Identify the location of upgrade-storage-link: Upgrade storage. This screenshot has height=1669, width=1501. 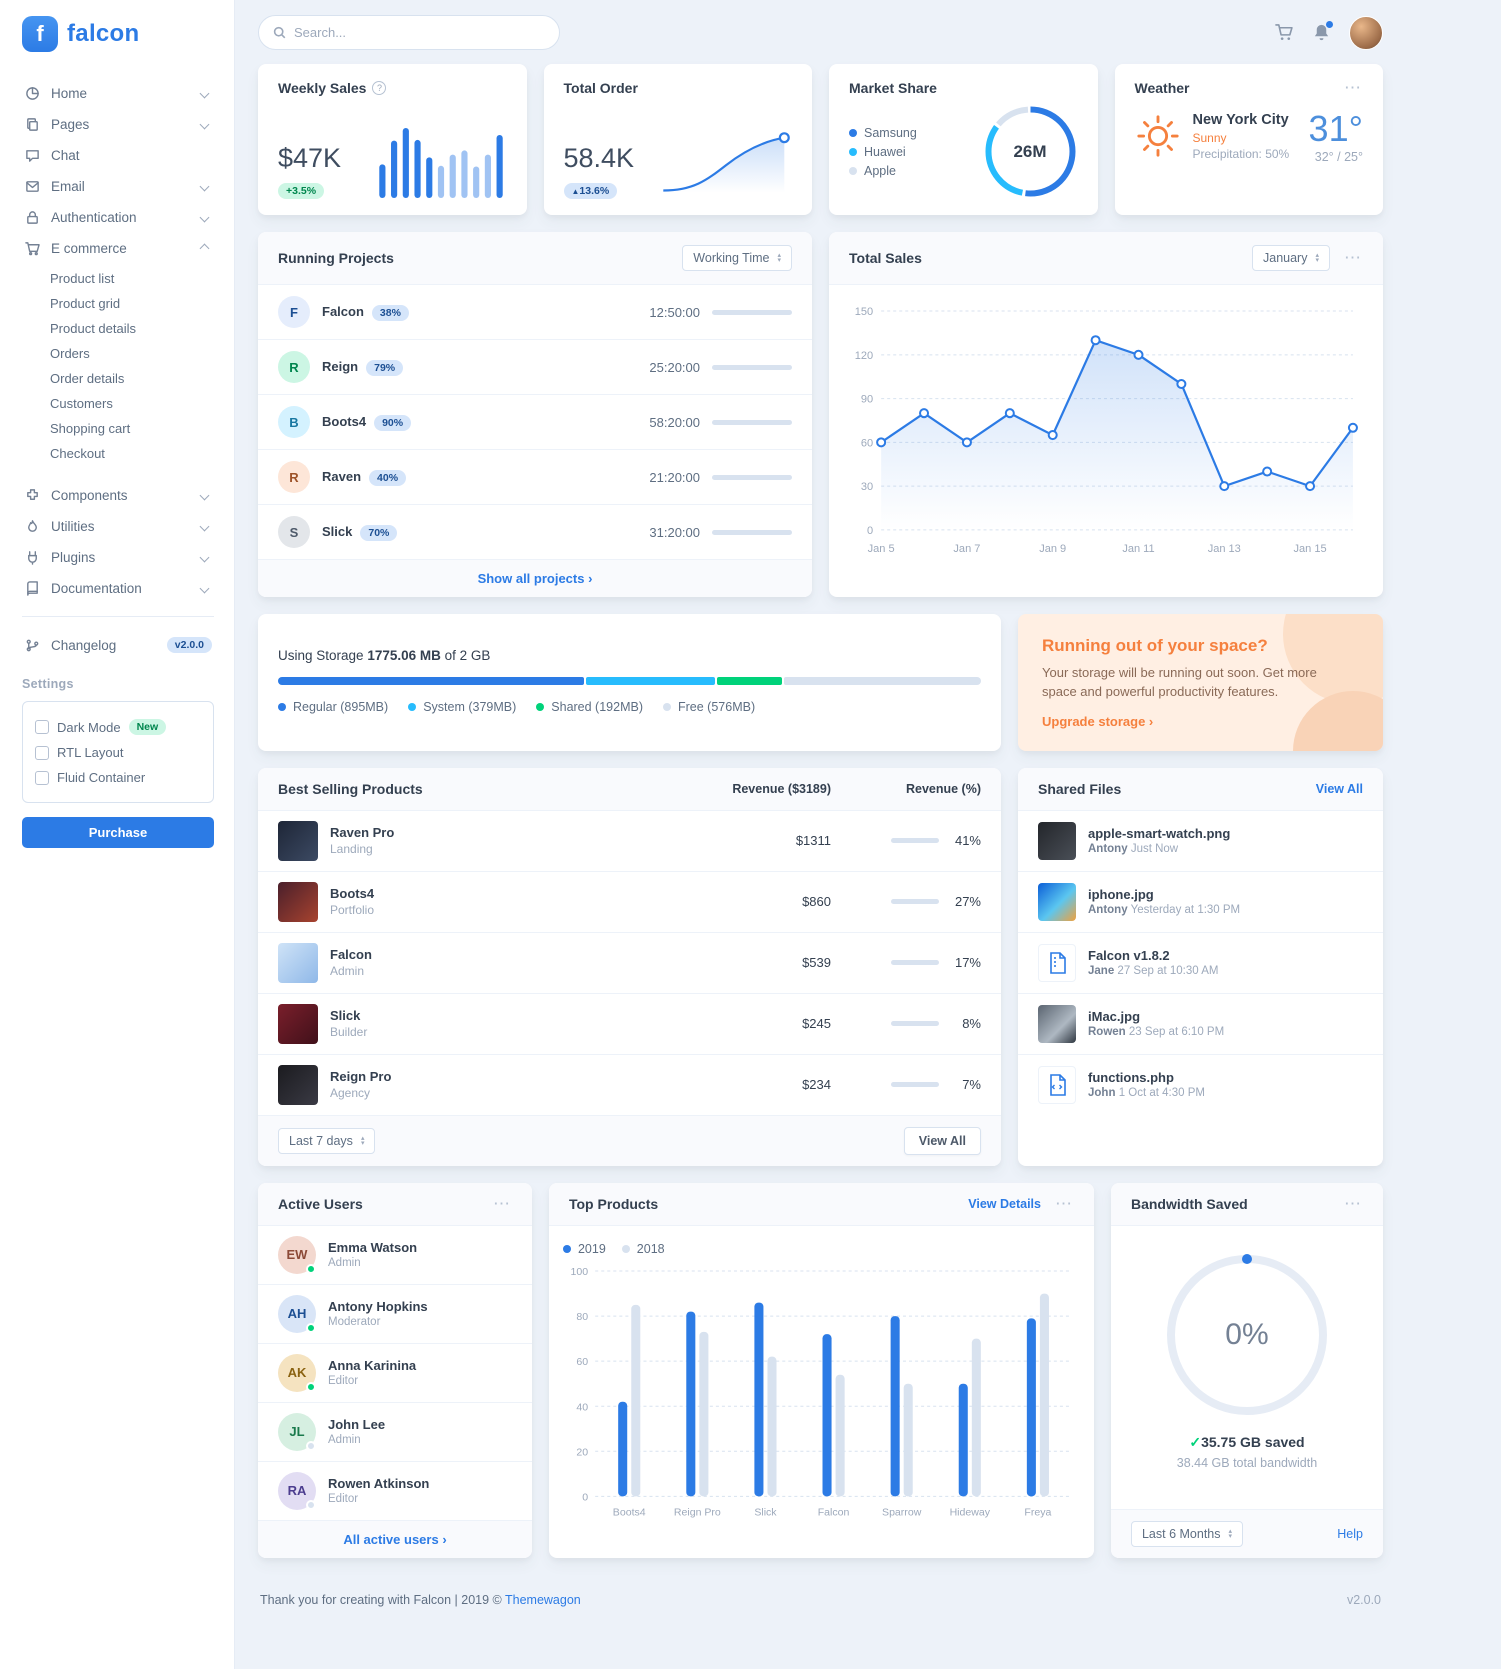
(1200, 721).